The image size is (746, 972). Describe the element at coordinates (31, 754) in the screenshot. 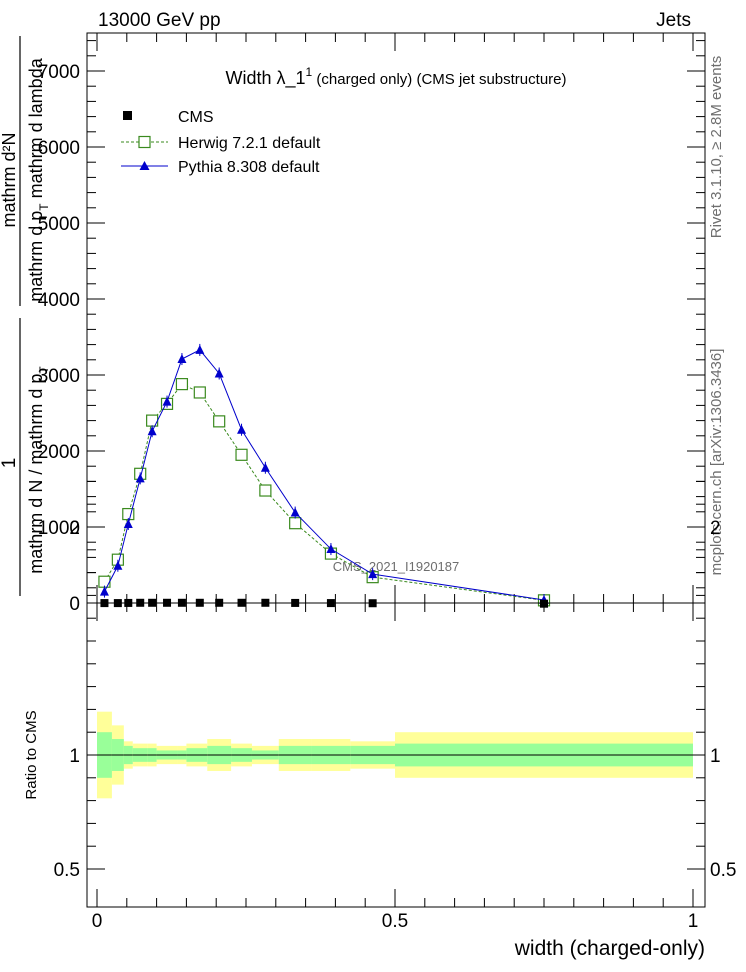

I see `ratio-ylabel: Ratio to CMS` at that location.